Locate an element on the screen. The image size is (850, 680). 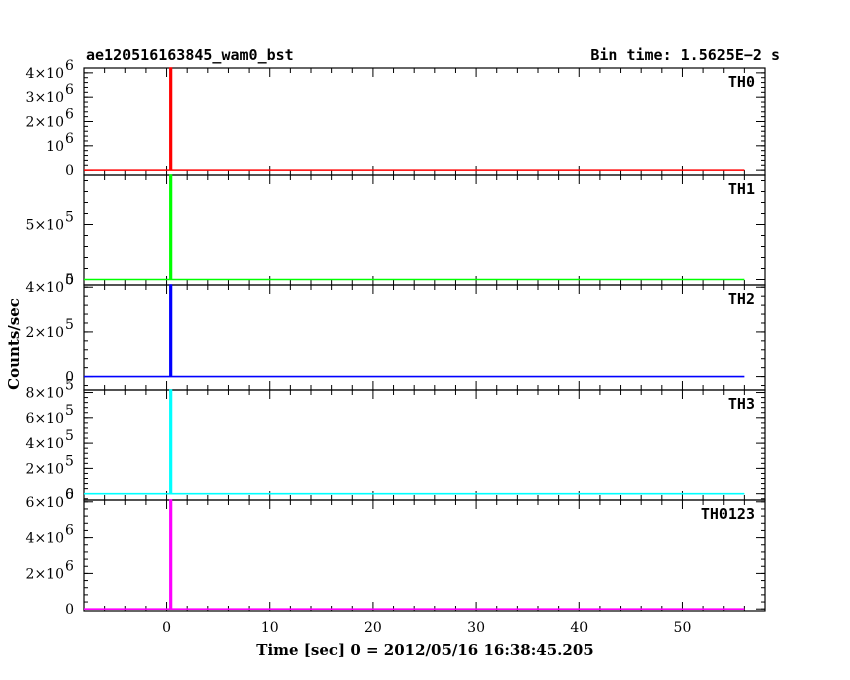
panel-frame-th2 is located at coordinates (424, 337).